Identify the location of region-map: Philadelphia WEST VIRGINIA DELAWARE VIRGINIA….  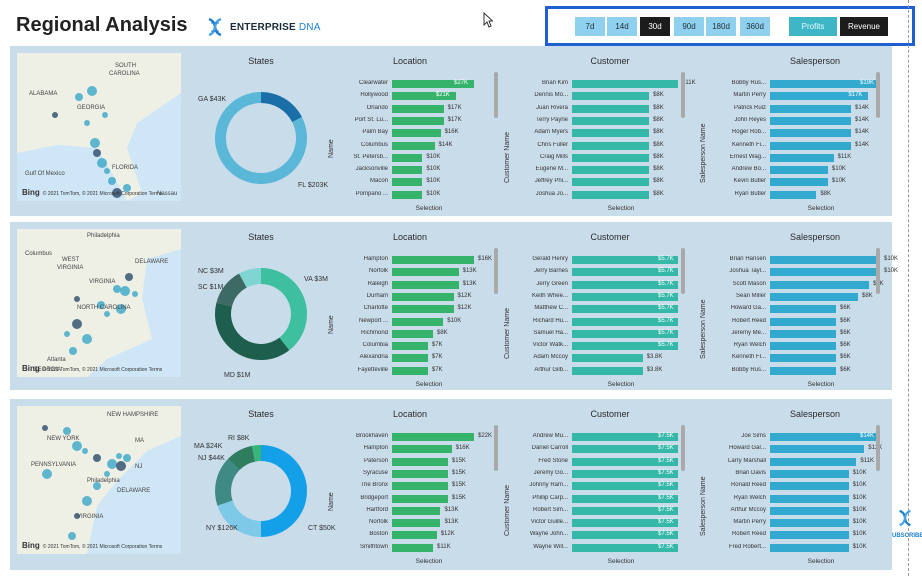
(99, 303).